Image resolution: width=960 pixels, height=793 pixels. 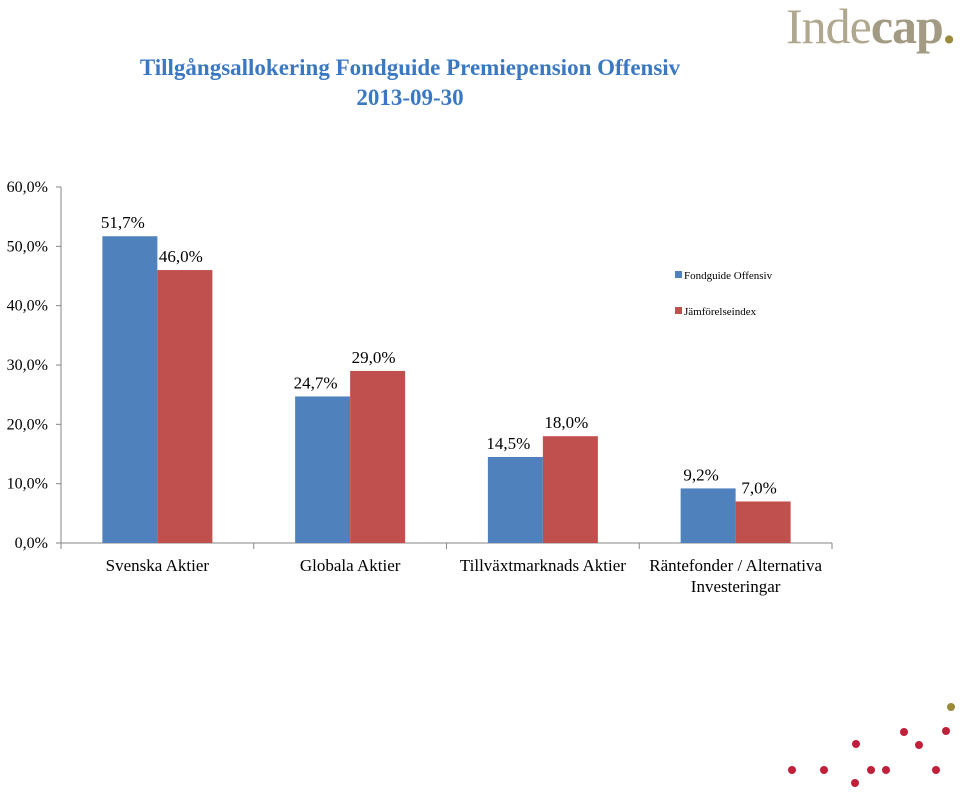 What do you see at coordinates (735, 565) in the screenshot?
I see `category-label: Räntefonder / Alternativa` at bounding box center [735, 565].